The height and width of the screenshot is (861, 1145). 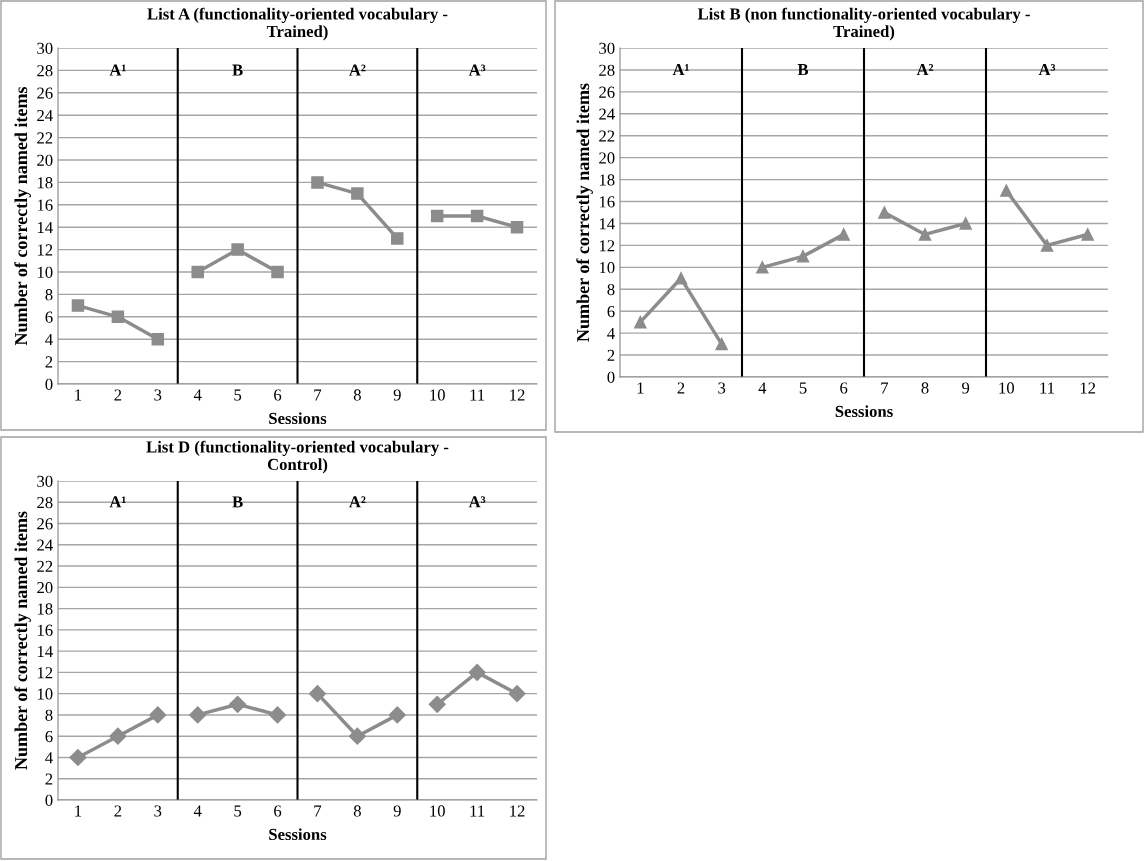 I want to click on x-tick-label: 7, so click(x=318, y=811).